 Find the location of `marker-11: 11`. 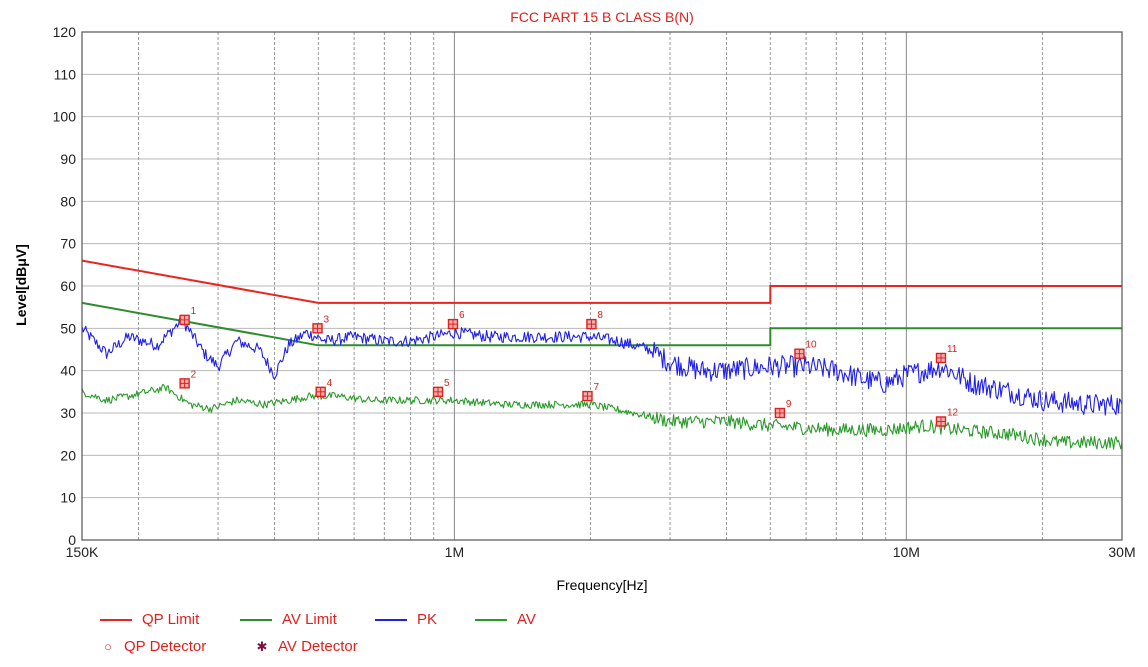

marker-11: 11 is located at coordinates (946, 354).